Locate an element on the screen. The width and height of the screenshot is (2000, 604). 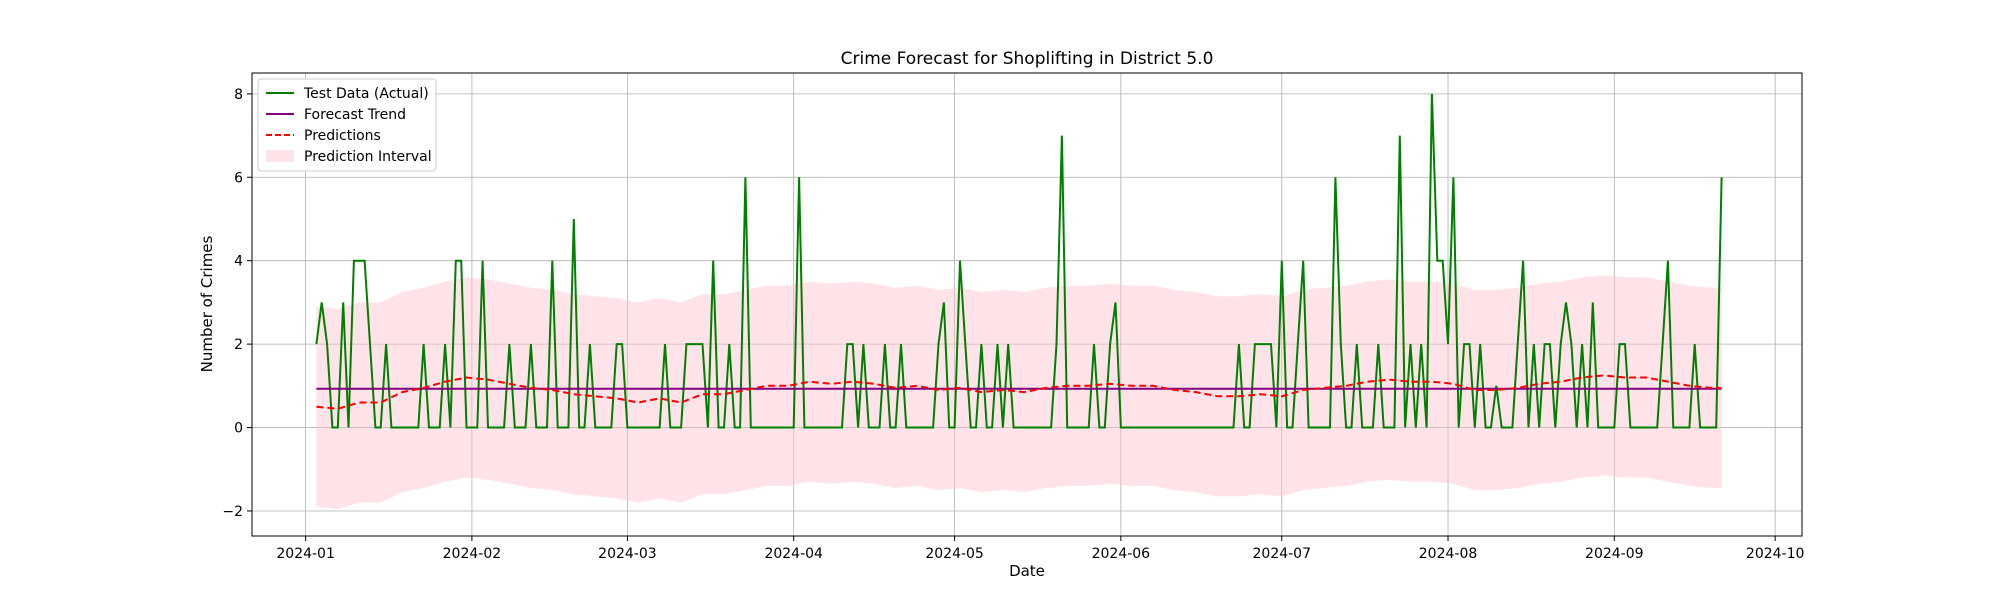
x-tick-label: 2024-05 is located at coordinates (954, 554).